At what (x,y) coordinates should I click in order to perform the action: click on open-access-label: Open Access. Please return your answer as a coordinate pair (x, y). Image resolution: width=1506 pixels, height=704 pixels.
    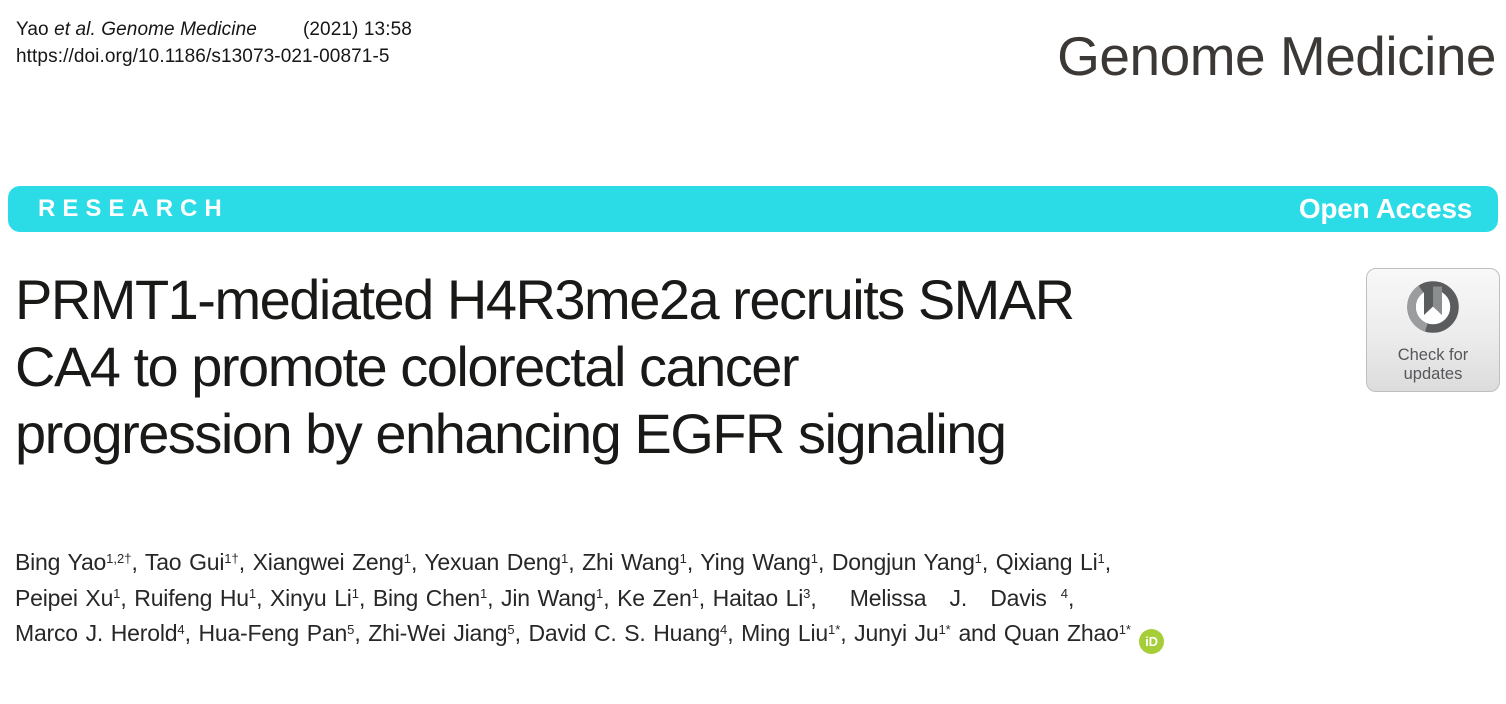
    Looking at the image, I should click on (1385, 208).